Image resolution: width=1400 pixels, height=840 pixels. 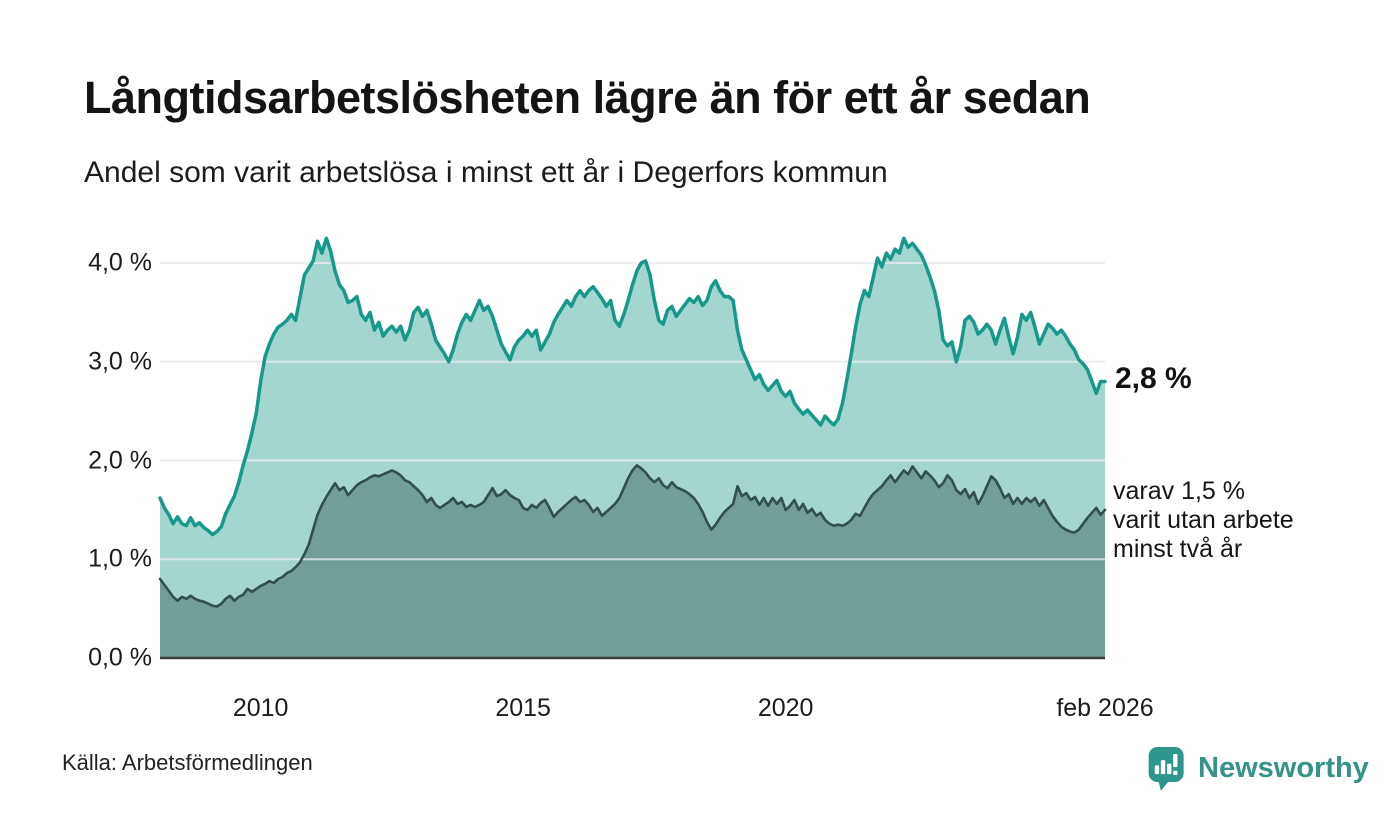 I want to click on subset-annotation-line2: varit utan arbete, so click(x=1203, y=520).